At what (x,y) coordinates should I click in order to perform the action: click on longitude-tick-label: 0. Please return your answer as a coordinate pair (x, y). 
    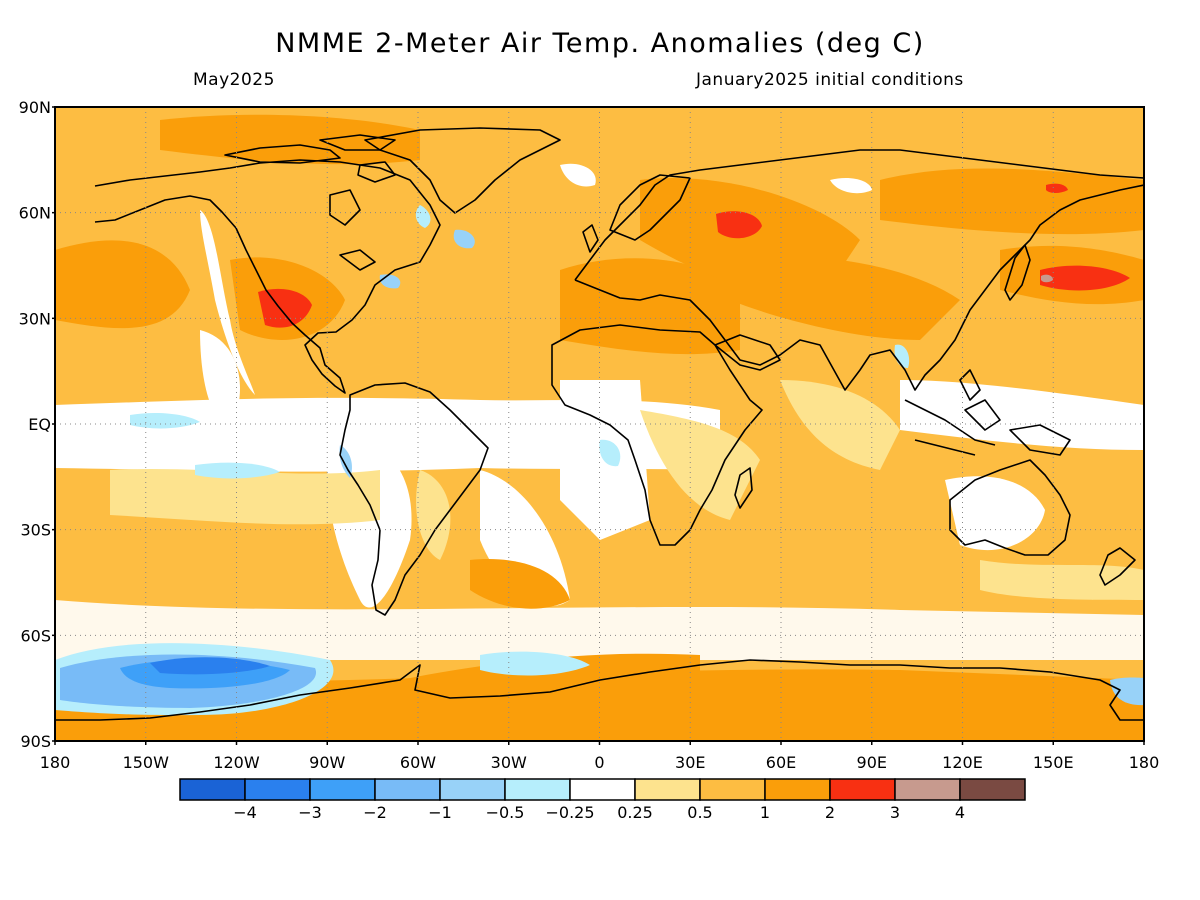
    Looking at the image, I should click on (599, 762).